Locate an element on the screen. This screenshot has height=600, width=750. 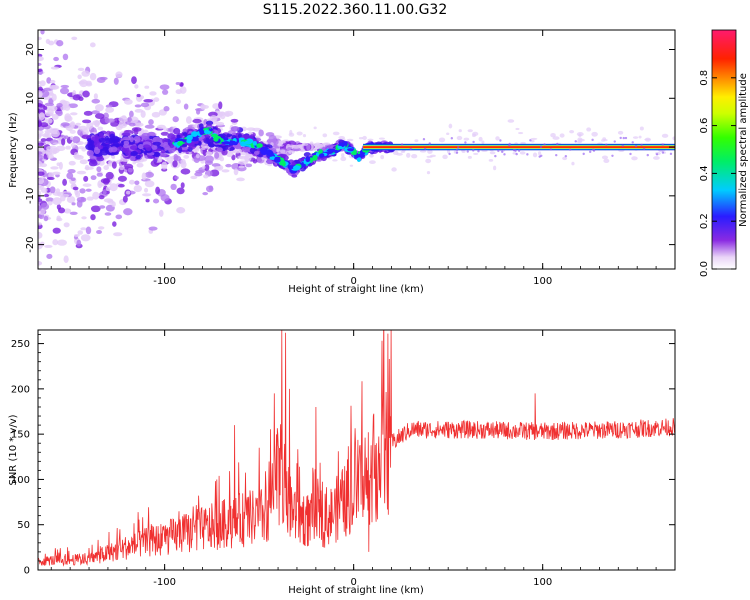
snr-ytick-label: 100 is located at coordinates (20, 480).